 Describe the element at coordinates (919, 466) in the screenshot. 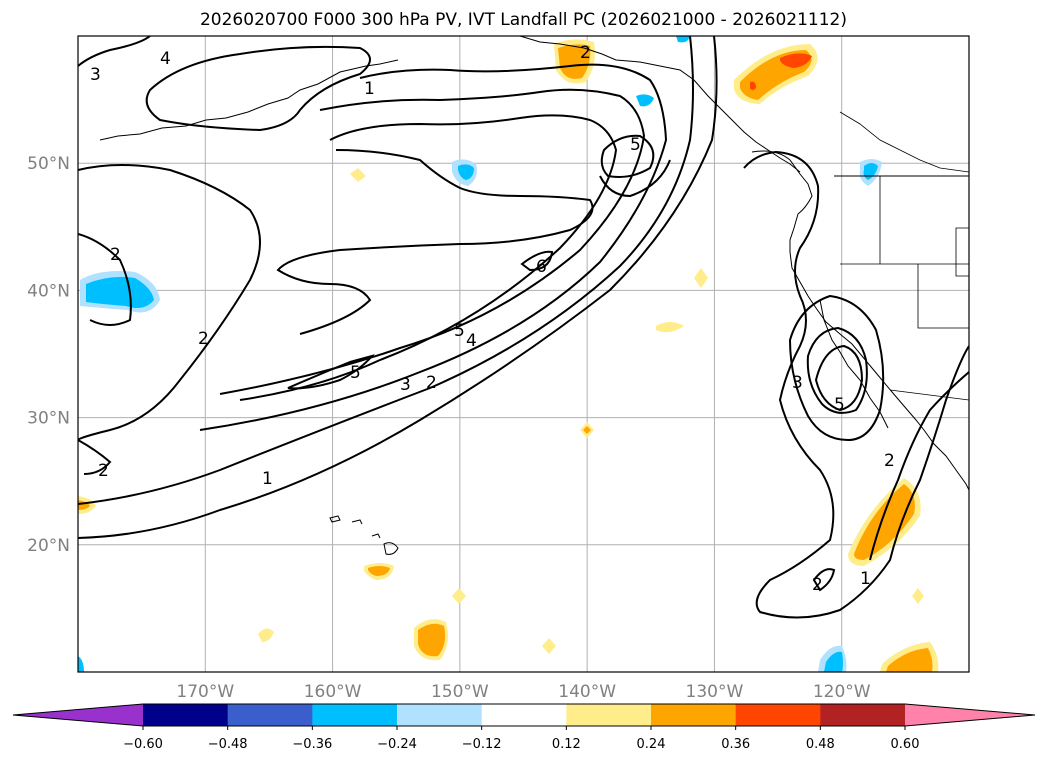

I see `pv-contour-2e` at that location.